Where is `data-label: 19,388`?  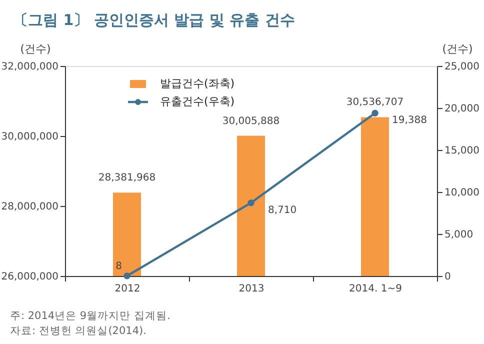 data-label: 19,388 is located at coordinates (409, 120).